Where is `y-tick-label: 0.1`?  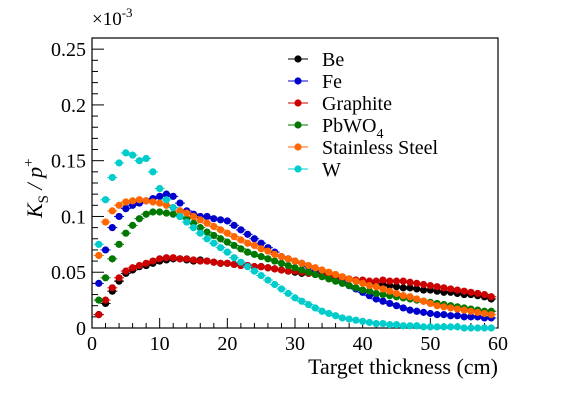
y-tick-label: 0.1 is located at coordinates (73, 217).